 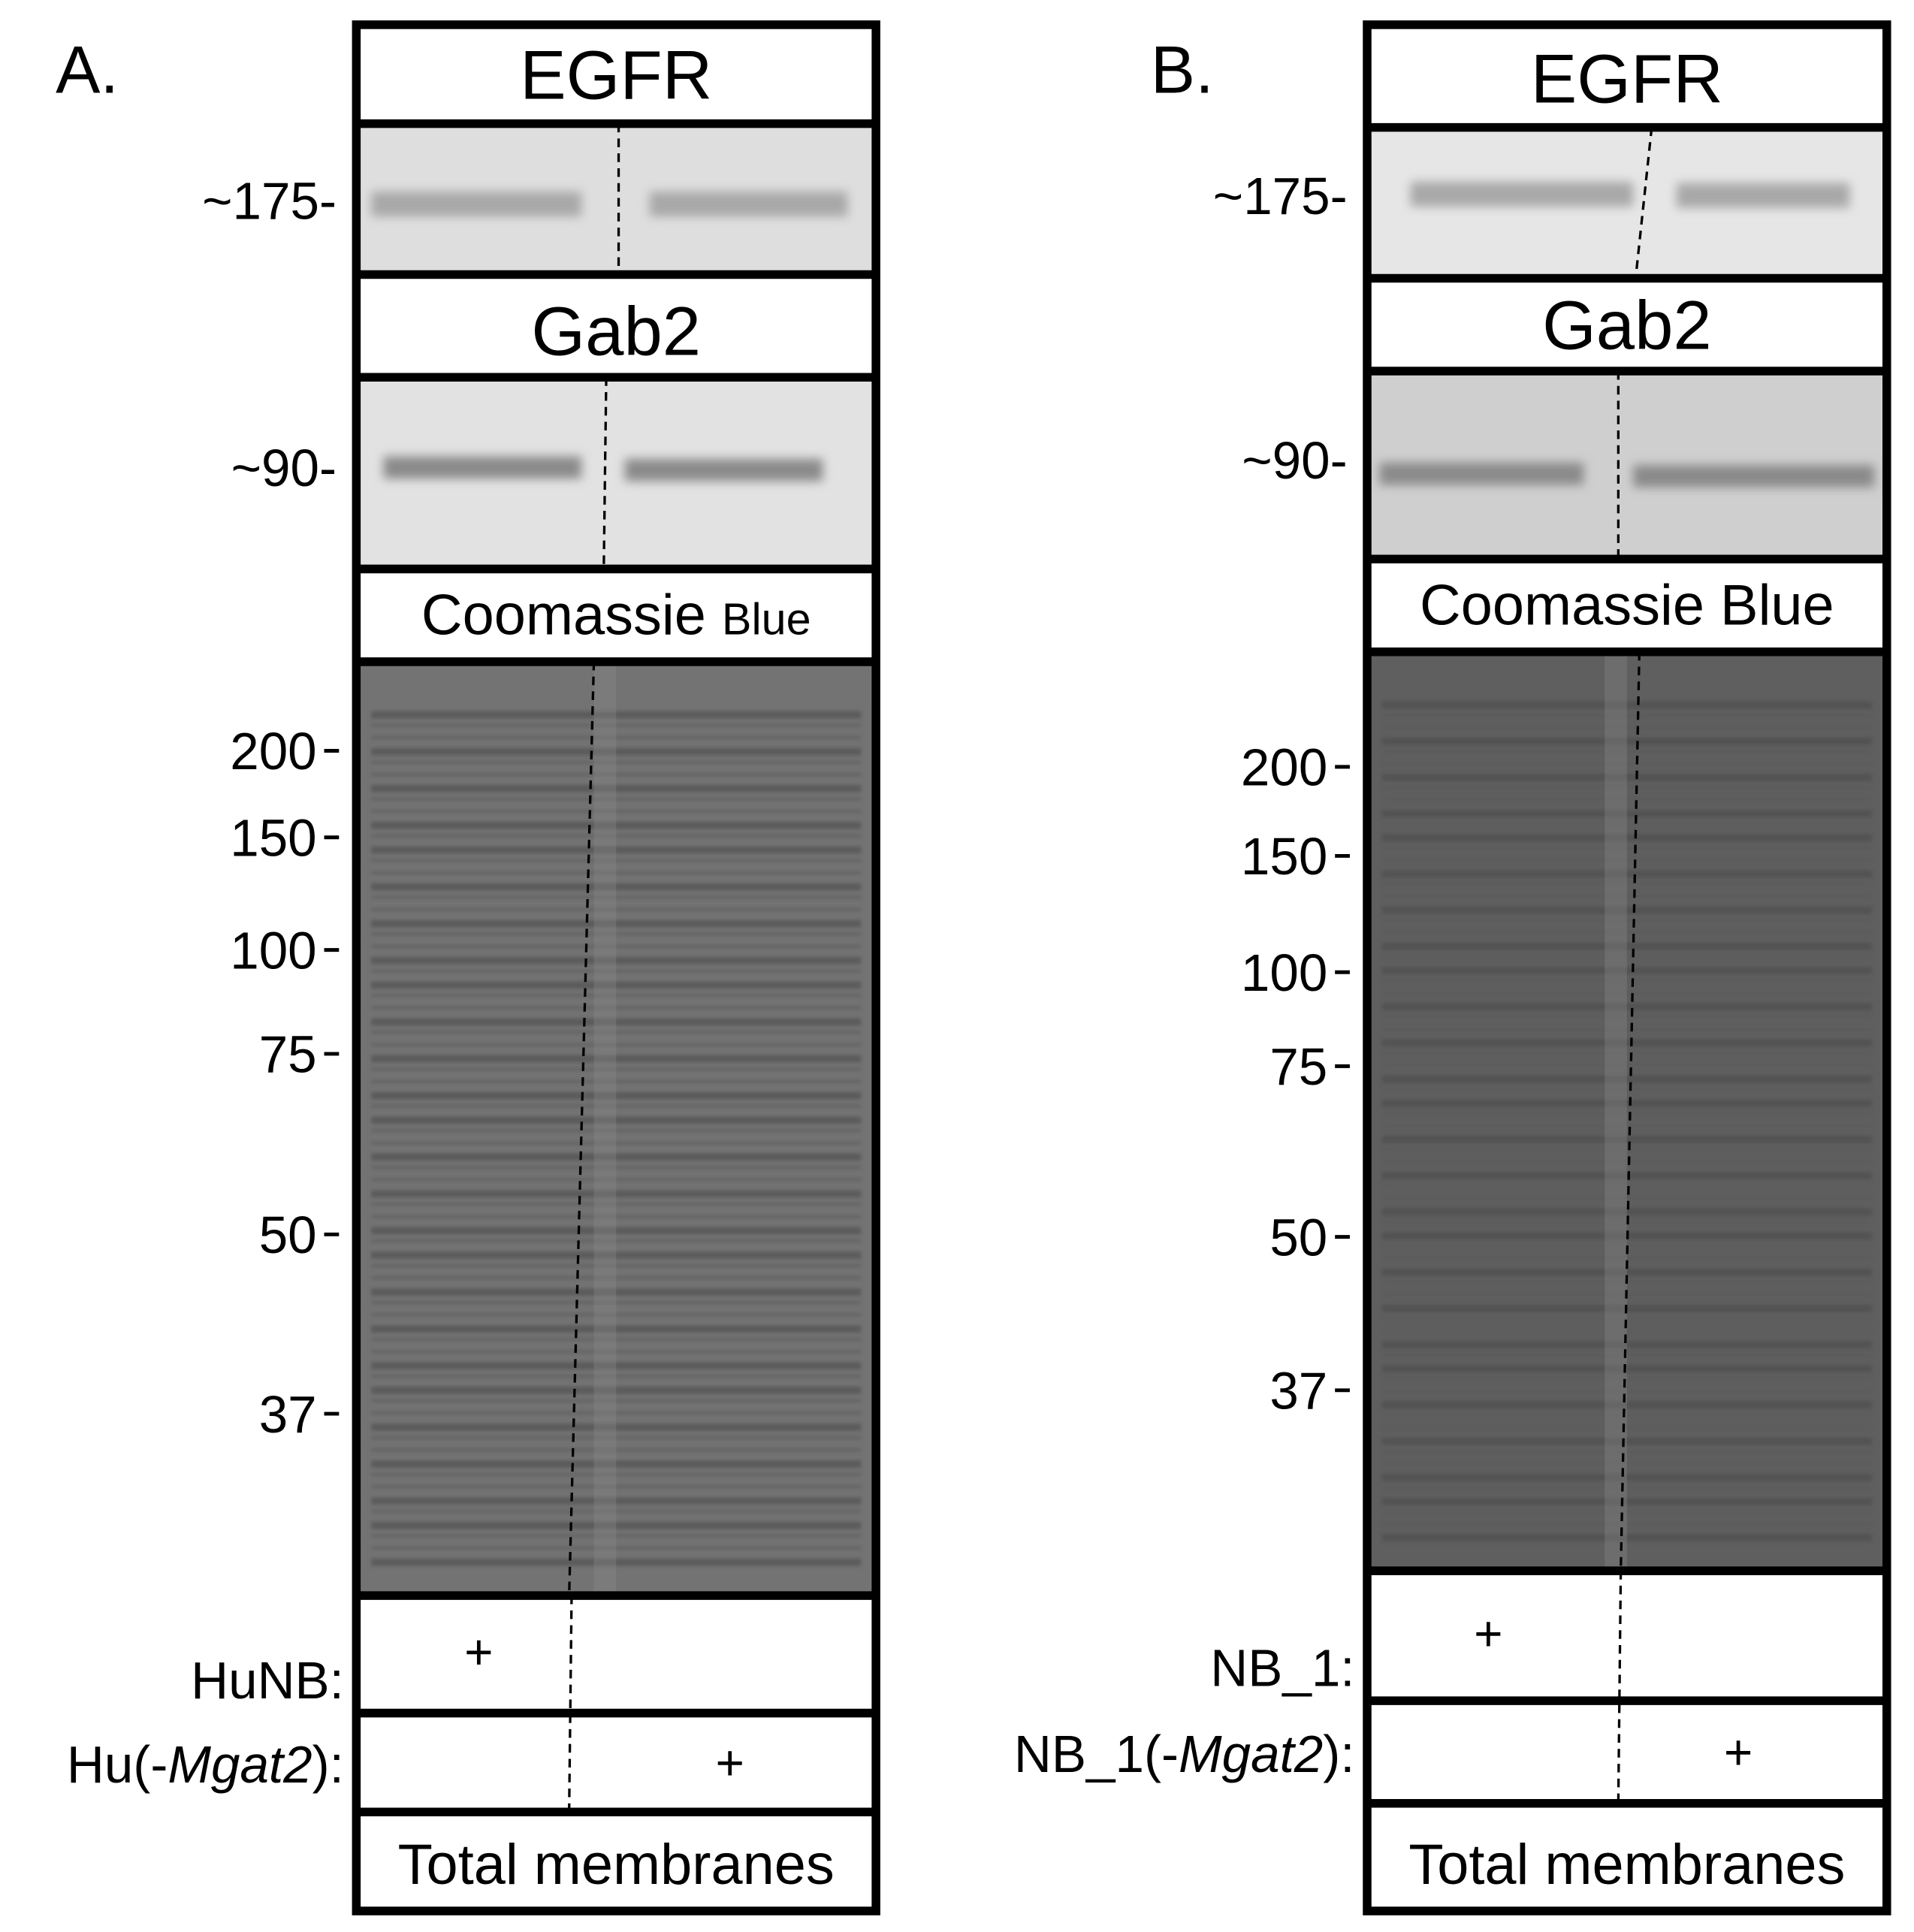 I want to click on row-label: NB_1(-Mgat2):, so click(x=1184, y=1754).